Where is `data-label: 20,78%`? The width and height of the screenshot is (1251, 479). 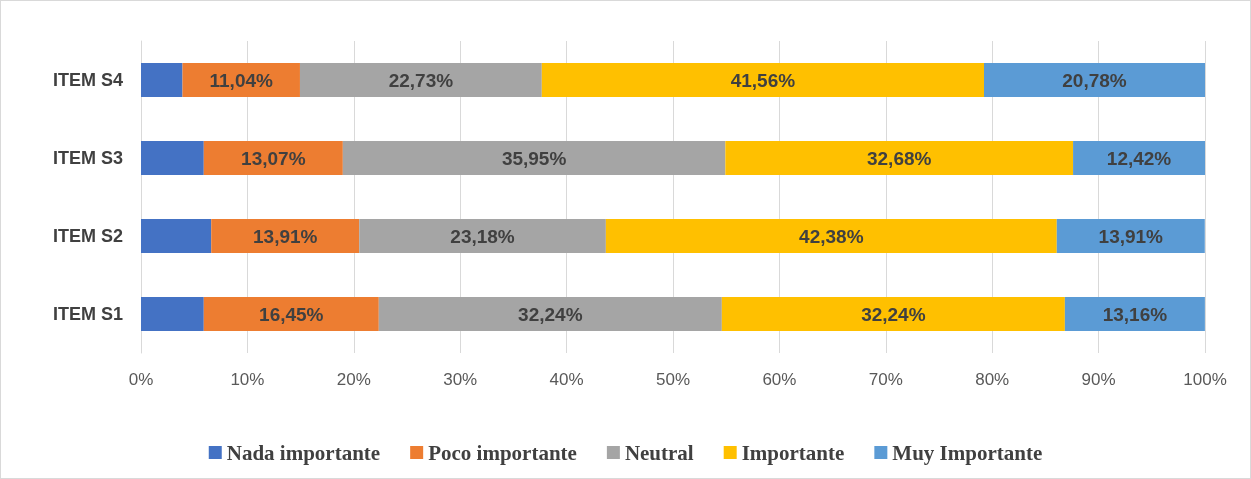
data-label: 20,78% is located at coordinates (1094, 80).